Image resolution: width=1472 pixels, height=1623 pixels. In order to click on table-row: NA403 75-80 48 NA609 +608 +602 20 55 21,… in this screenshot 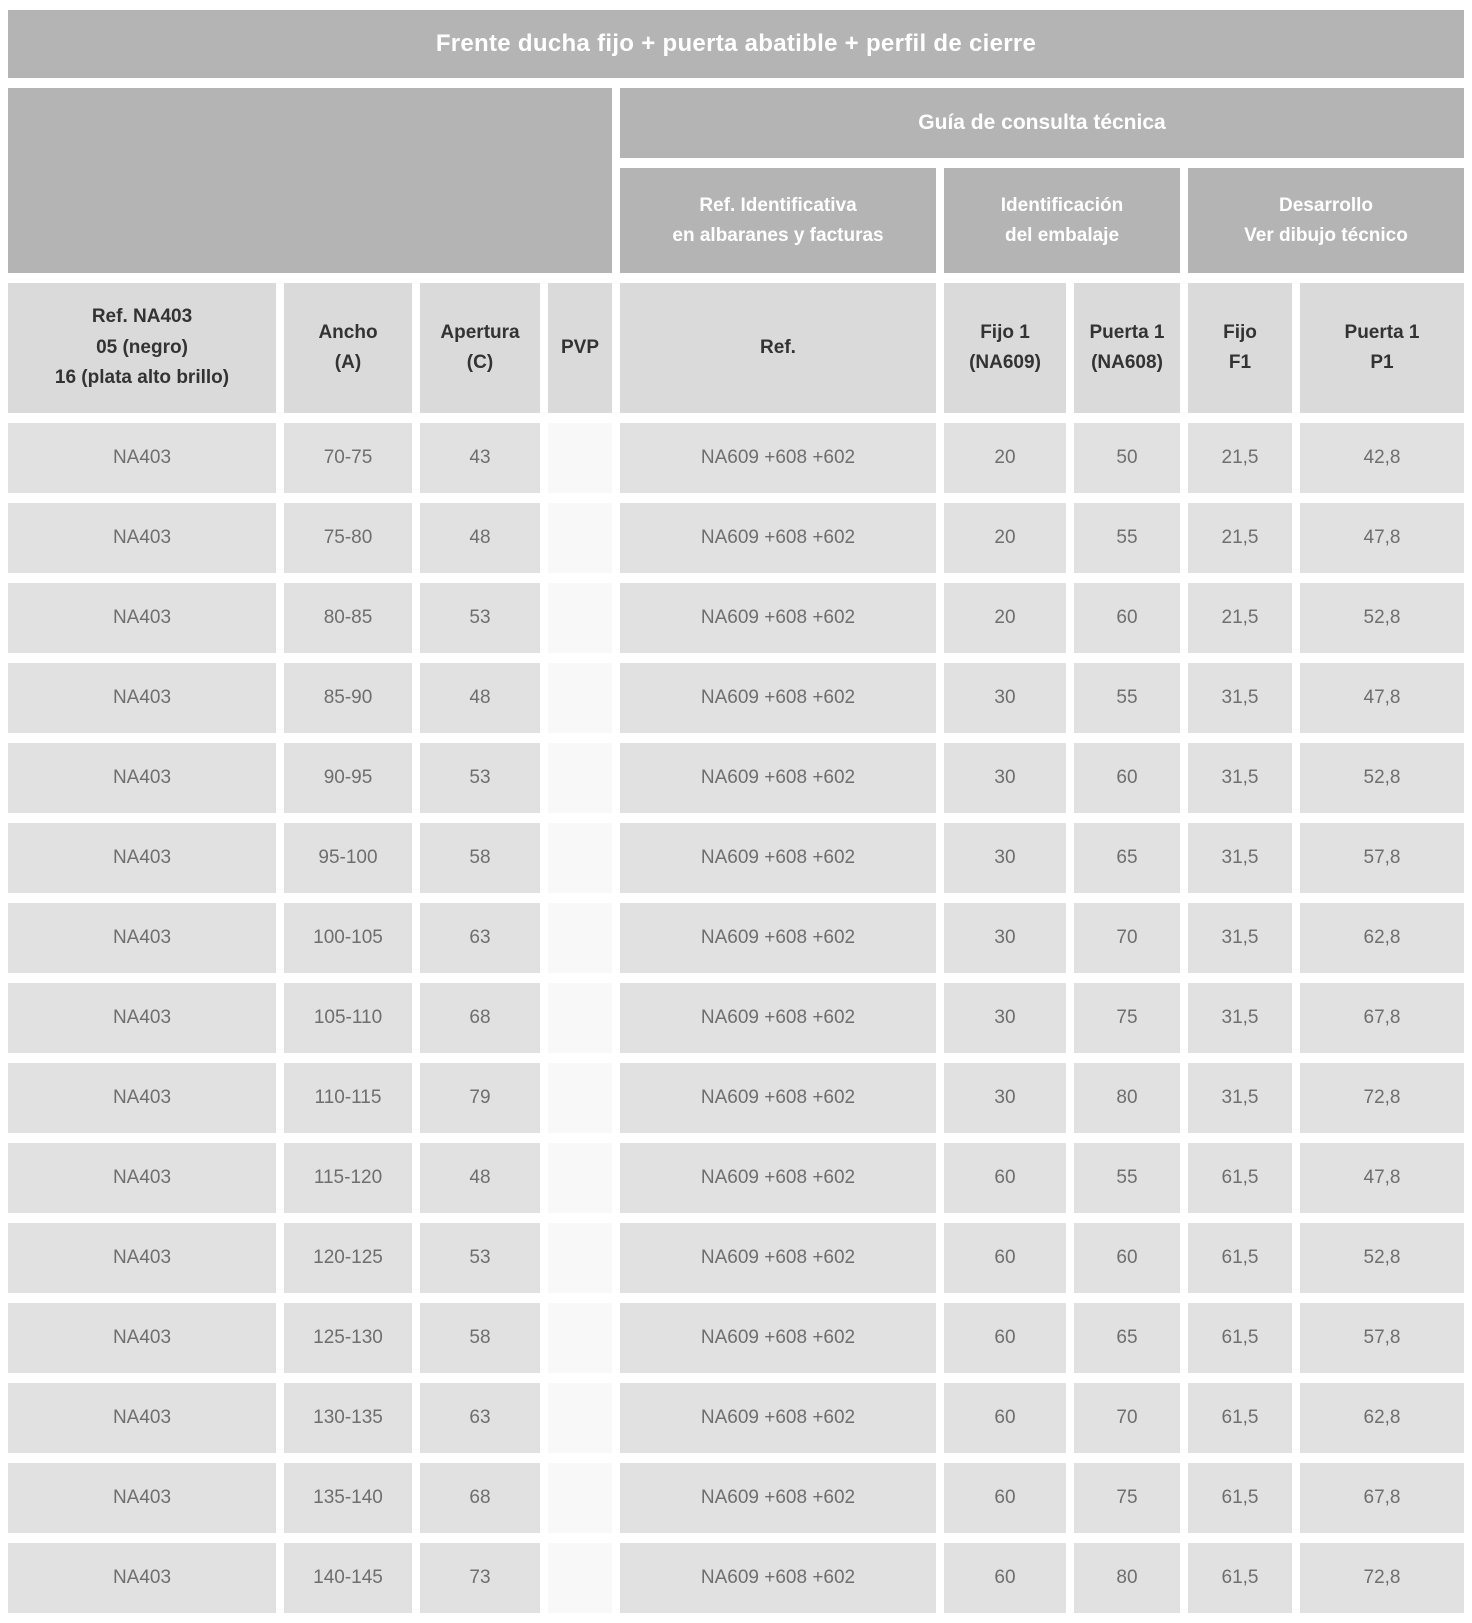, I will do `click(736, 538)`.